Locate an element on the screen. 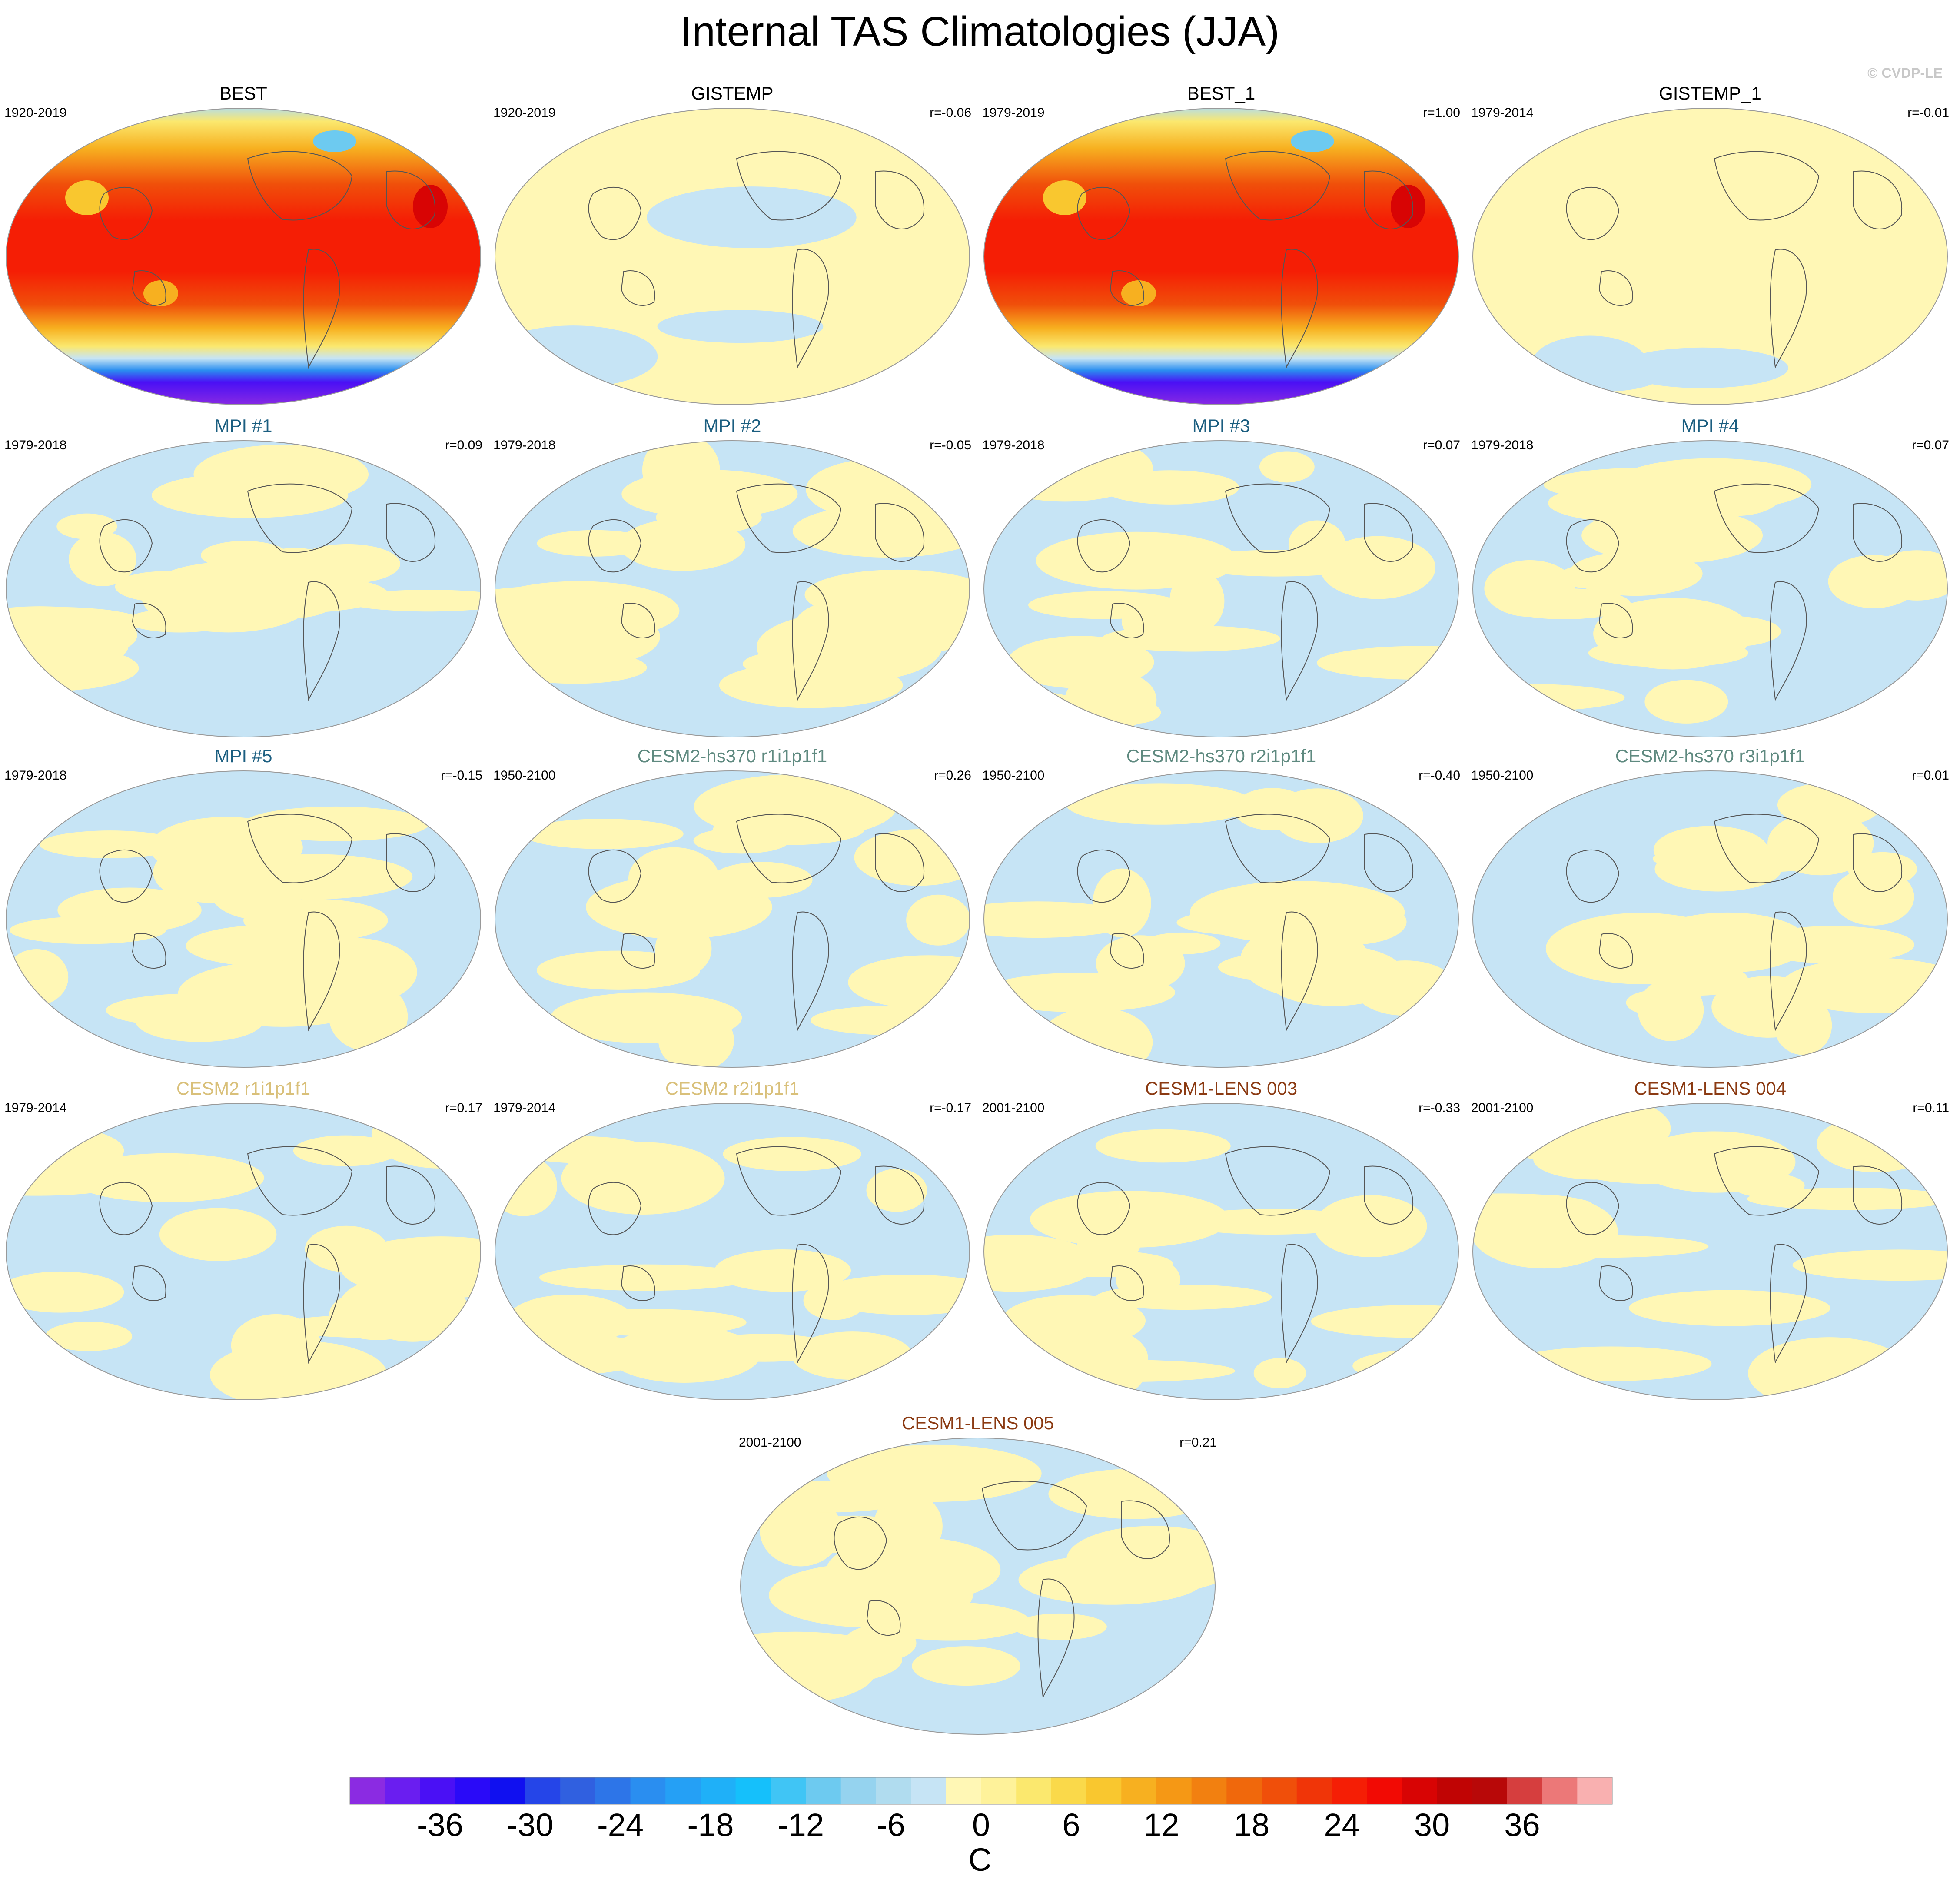 Image resolution: width=1960 pixels, height=1886 pixels. panel-title: MPI #5 is located at coordinates (243, 756).